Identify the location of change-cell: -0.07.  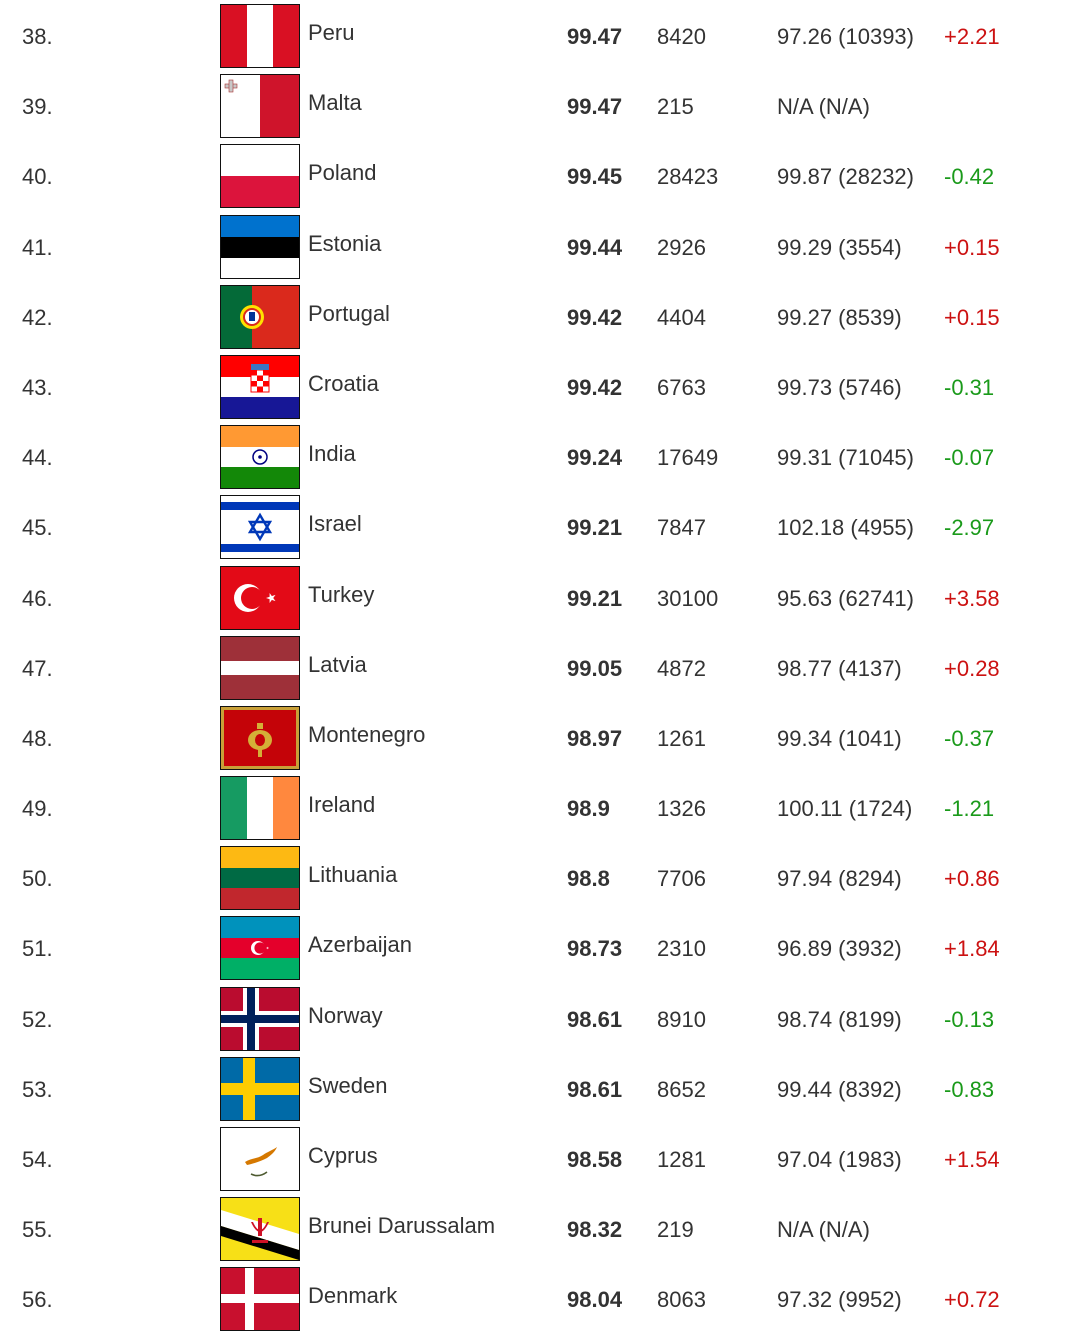
(969, 458).